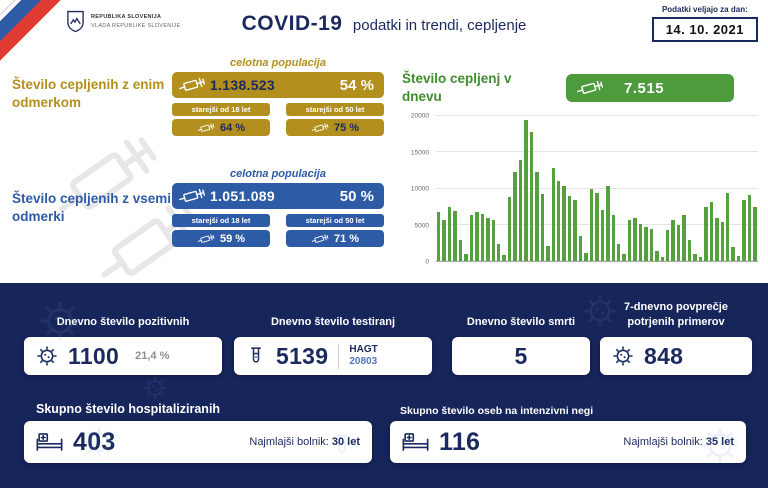 This screenshot has height=488, width=768. What do you see at coordinates (123, 321) in the screenshot?
I see `card-title: Dnevno število pozitivnih` at bounding box center [123, 321].